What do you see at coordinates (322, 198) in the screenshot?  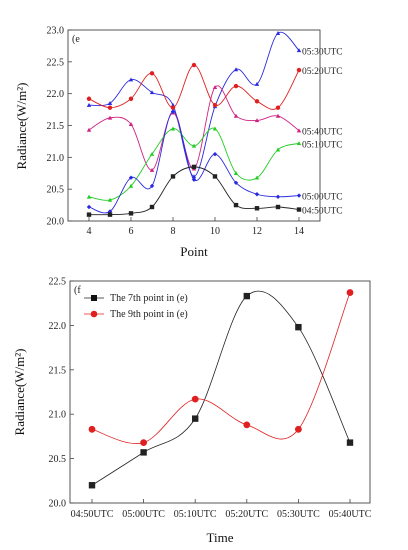 I see `panel-e-series-label: 05:00UTC` at bounding box center [322, 198].